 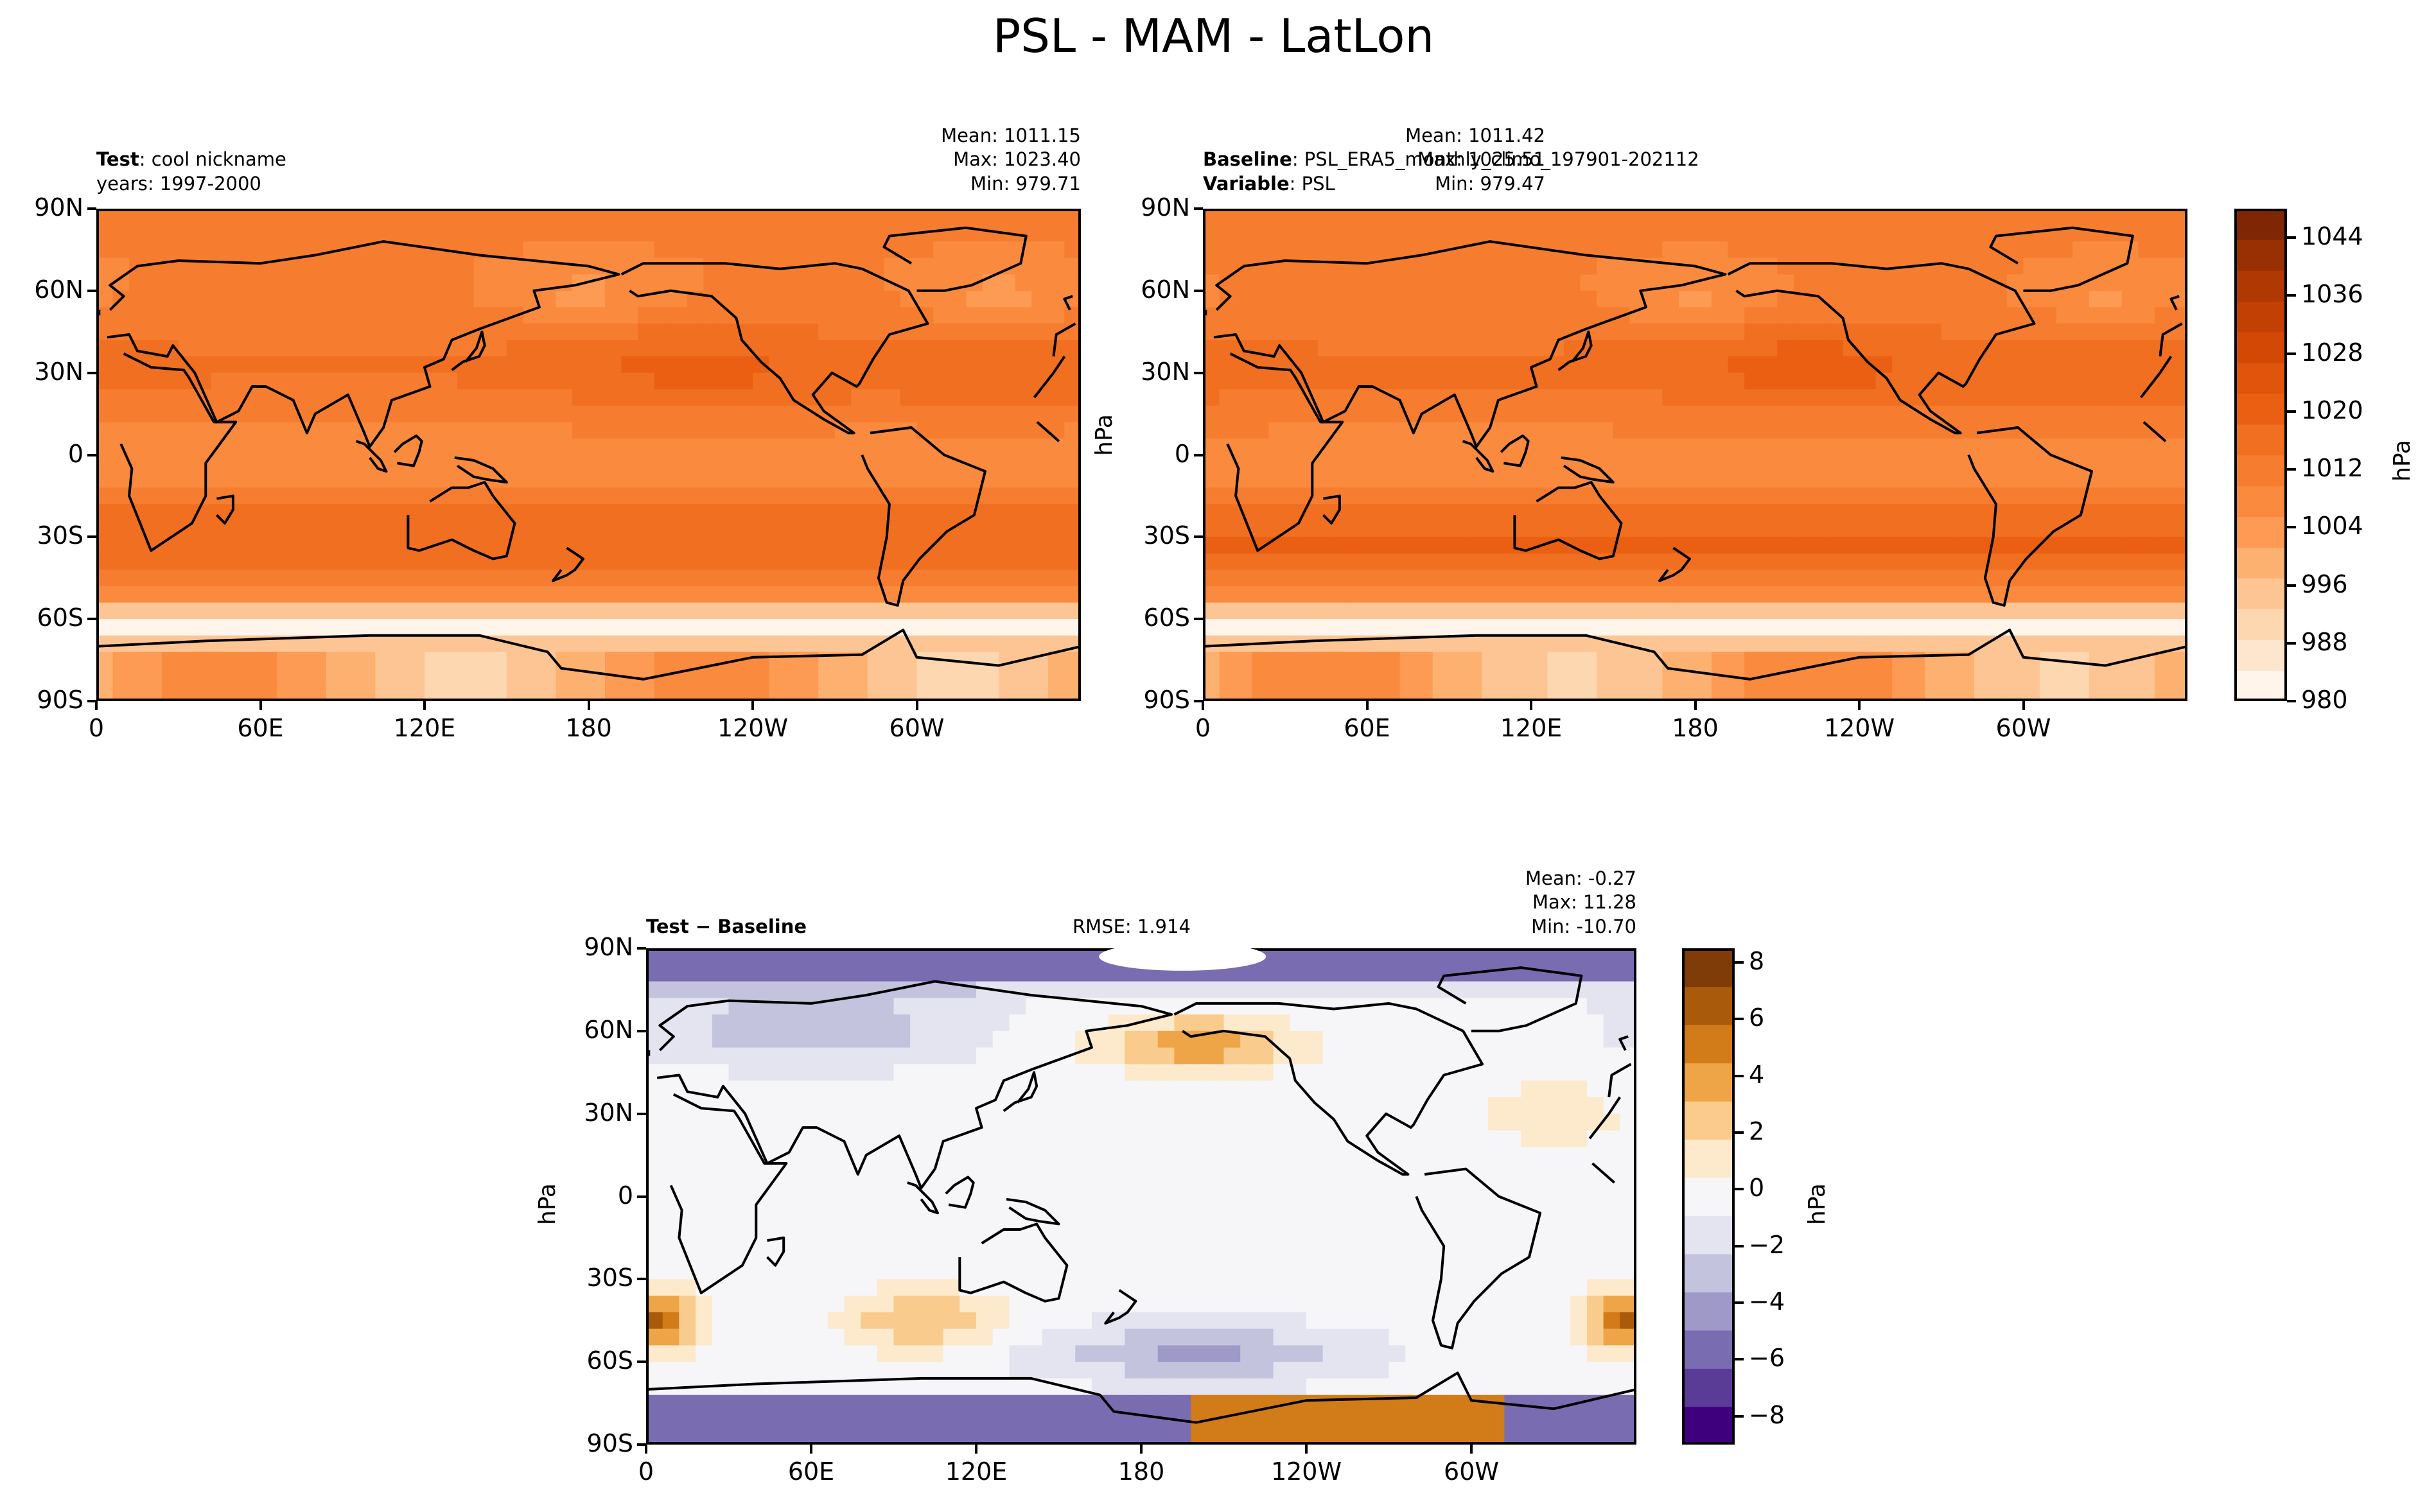 I want to click on coastline-south-america, so click(x=2030, y=516).